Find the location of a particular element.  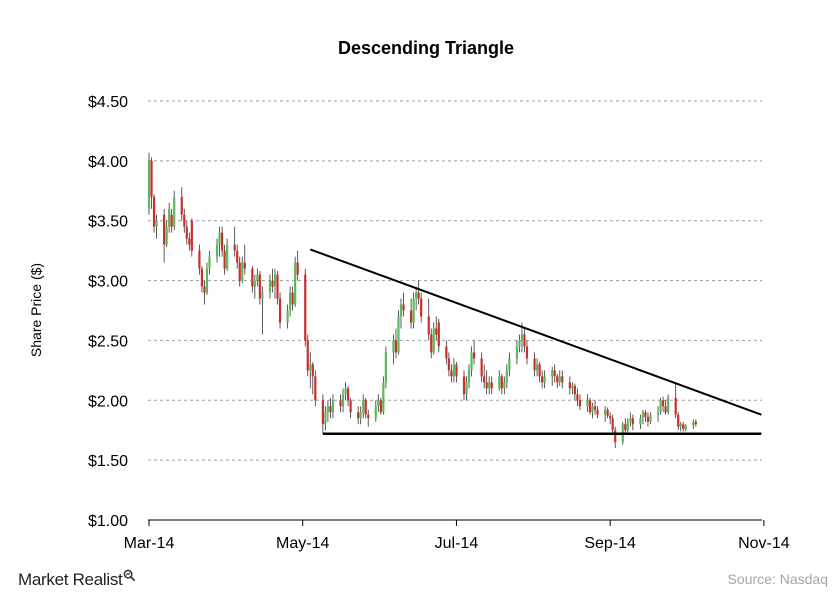

magnifier-icon is located at coordinates (130, 575).